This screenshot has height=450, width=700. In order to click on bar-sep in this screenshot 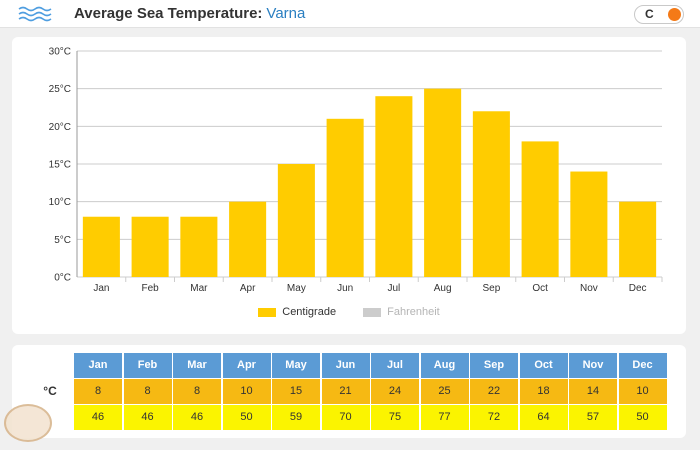, I will do `click(491, 194)`.